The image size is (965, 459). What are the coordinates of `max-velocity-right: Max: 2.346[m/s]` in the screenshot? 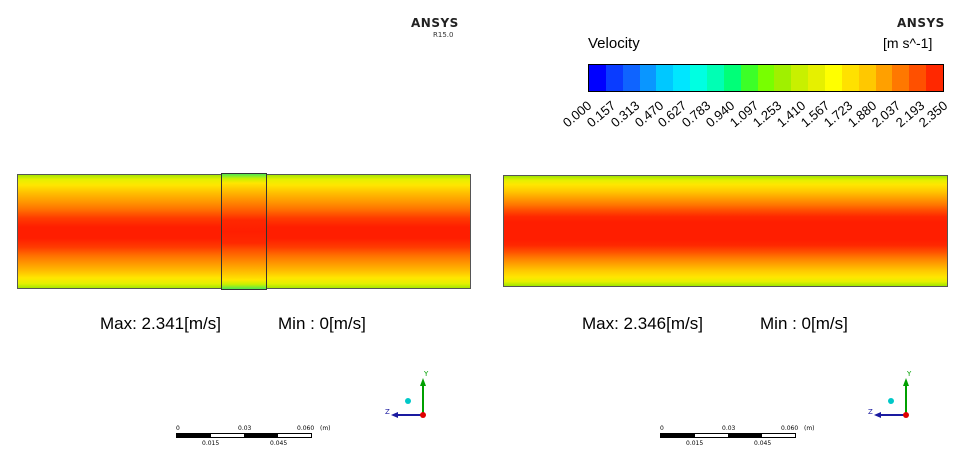 It's located at (642, 323).